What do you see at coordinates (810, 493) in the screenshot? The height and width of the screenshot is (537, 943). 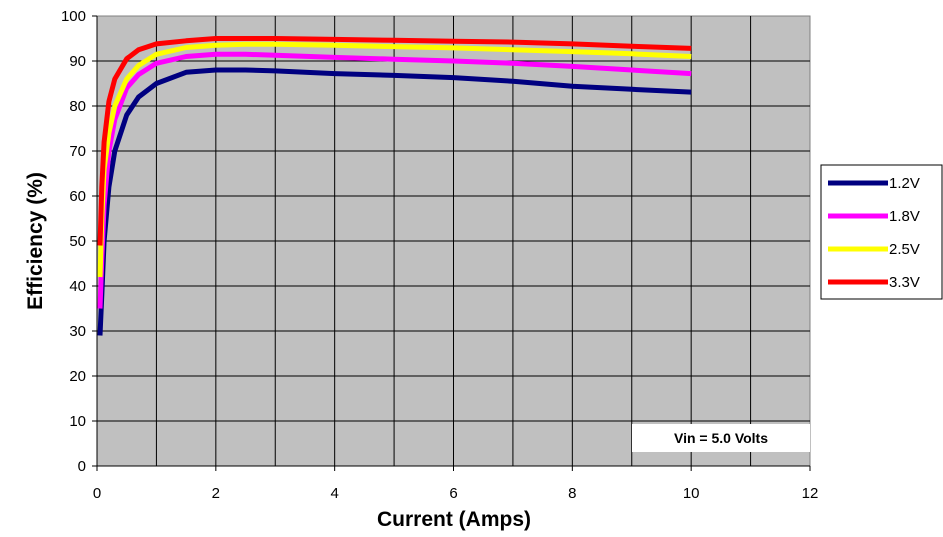 I see `x-tick-label: 12` at bounding box center [810, 493].